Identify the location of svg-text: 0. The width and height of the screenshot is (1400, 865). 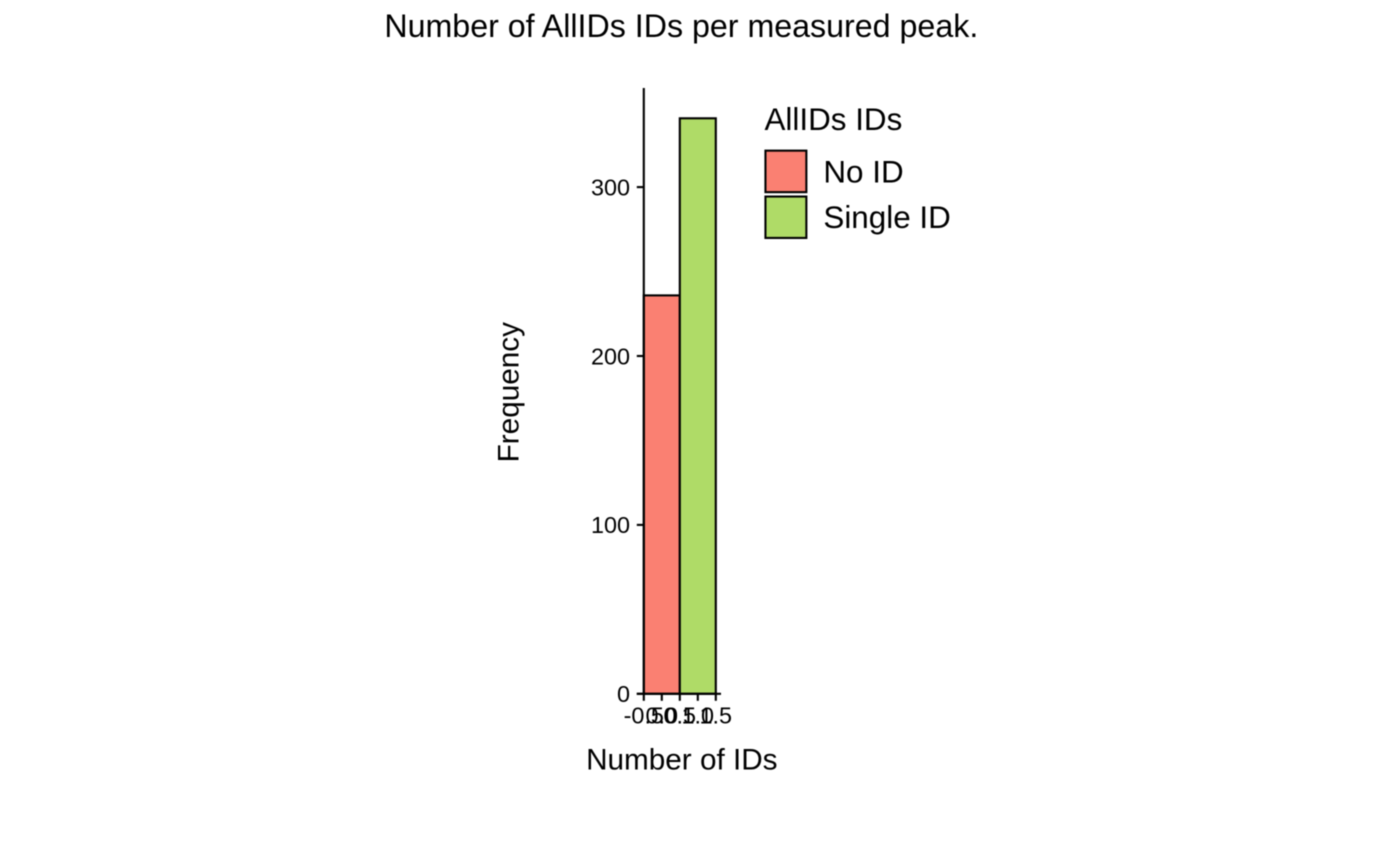
(623, 694).